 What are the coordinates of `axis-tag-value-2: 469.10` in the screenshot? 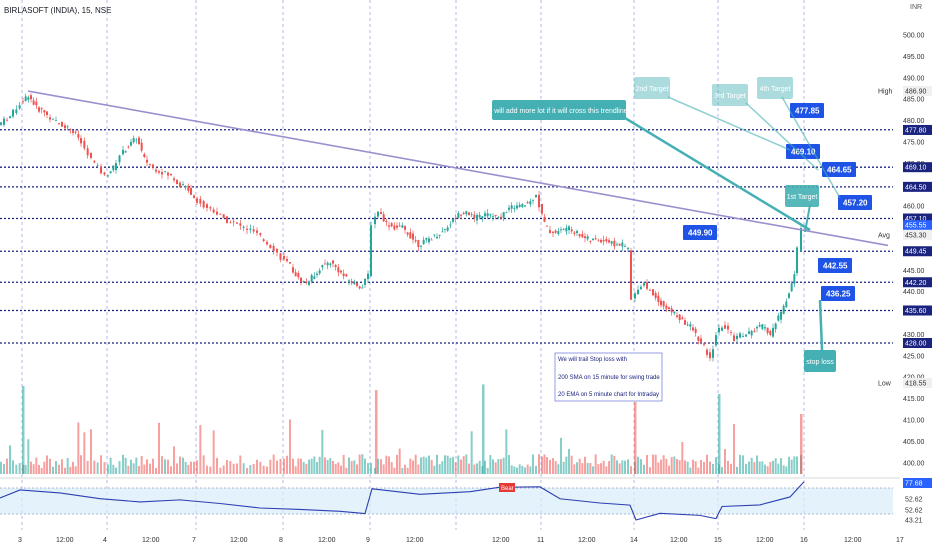 It's located at (916, 168).